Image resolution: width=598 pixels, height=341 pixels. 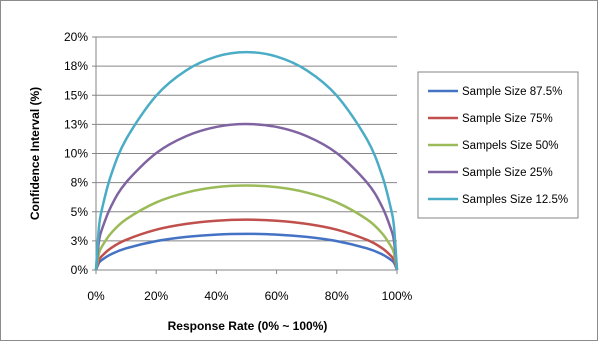 What do you see at coordinates (80, 241) in the screenshot?
I see `y-tick-label: 3%` at bounding box center [80, 241].